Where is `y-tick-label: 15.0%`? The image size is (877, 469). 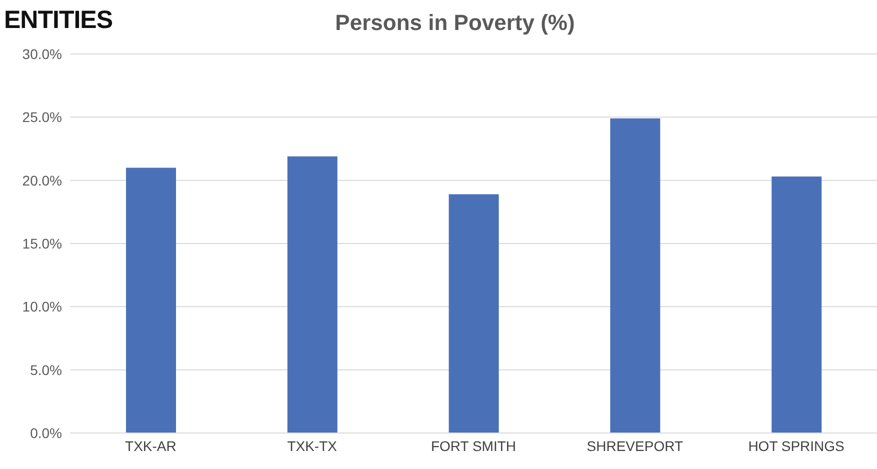 y-tick-label: 15.0% is located at coordinates (42, 243).